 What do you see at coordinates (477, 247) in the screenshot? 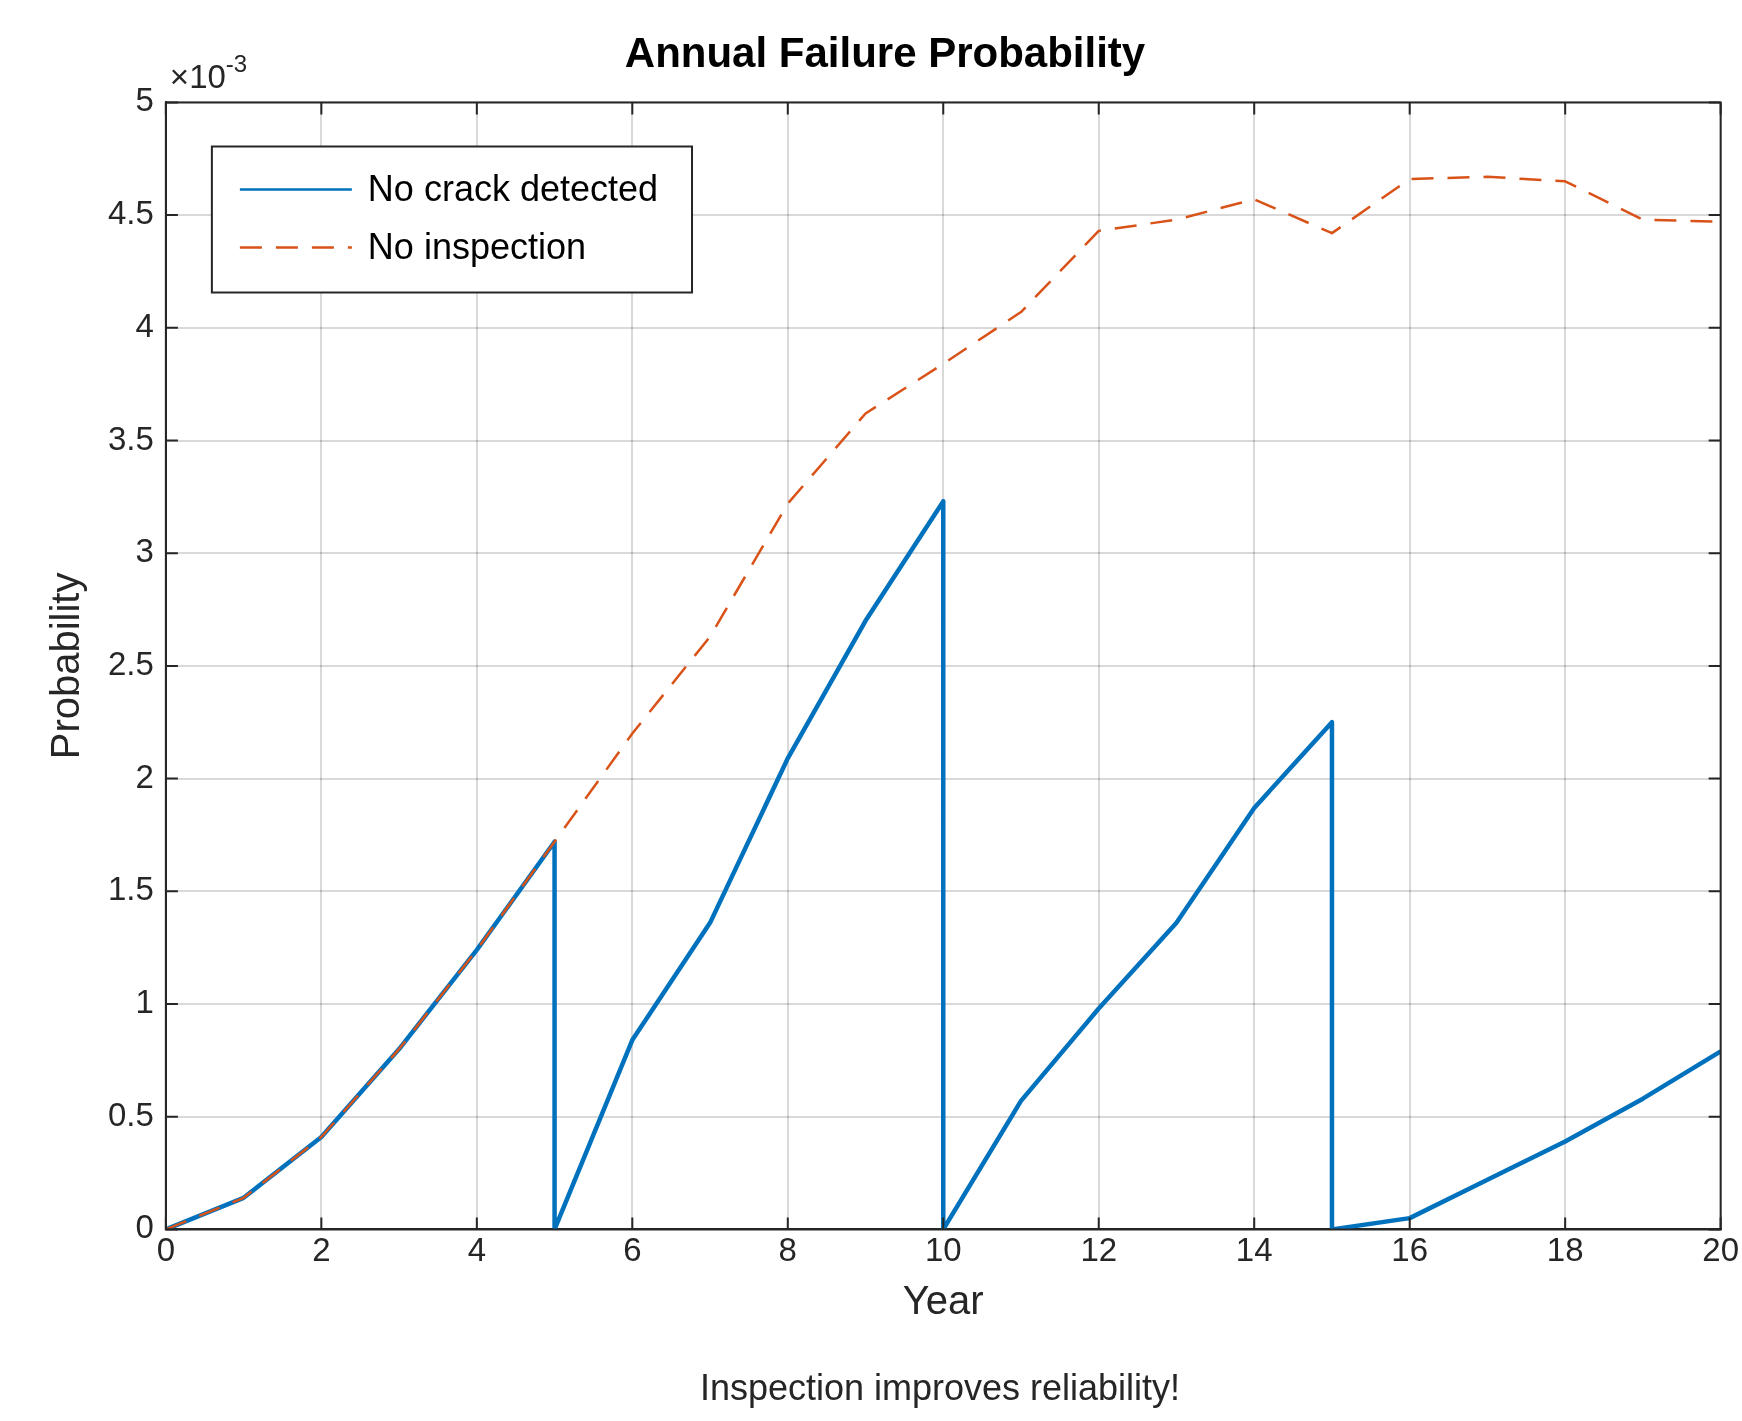
I see `legend-label: No inspection` at bounding box center [477, 247].